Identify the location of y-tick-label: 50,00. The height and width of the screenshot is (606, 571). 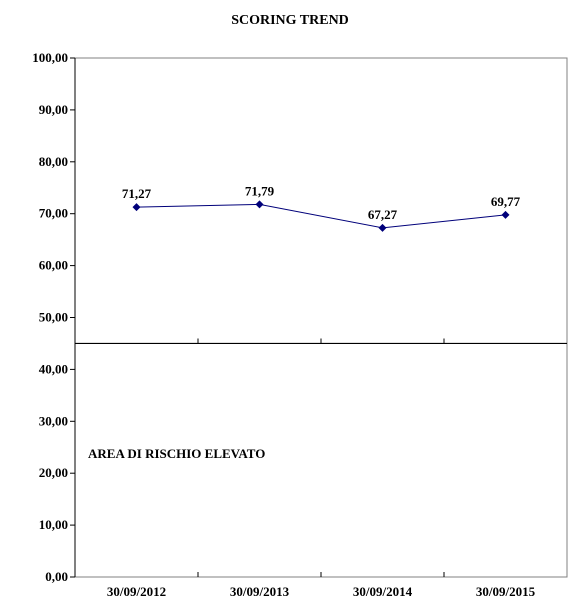
(53, 317).